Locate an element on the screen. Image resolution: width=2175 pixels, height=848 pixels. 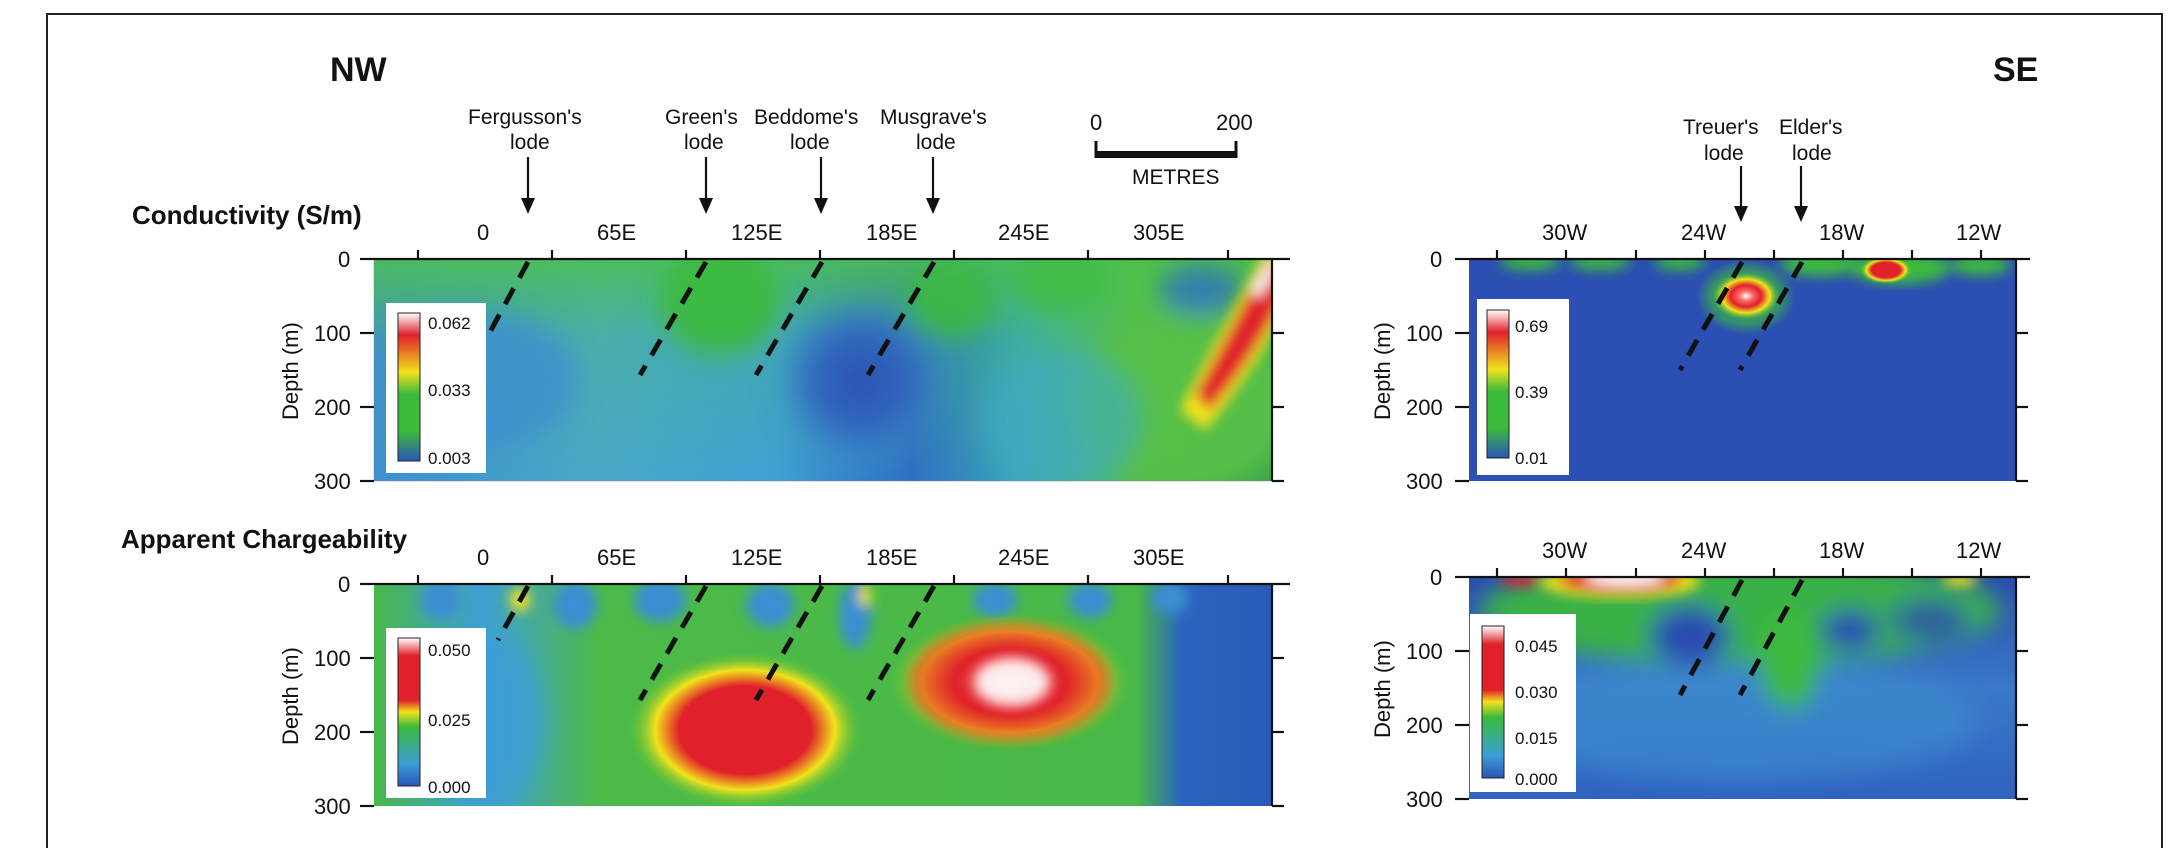
lode-name: Beddome's is located at coordinates (806, 117).